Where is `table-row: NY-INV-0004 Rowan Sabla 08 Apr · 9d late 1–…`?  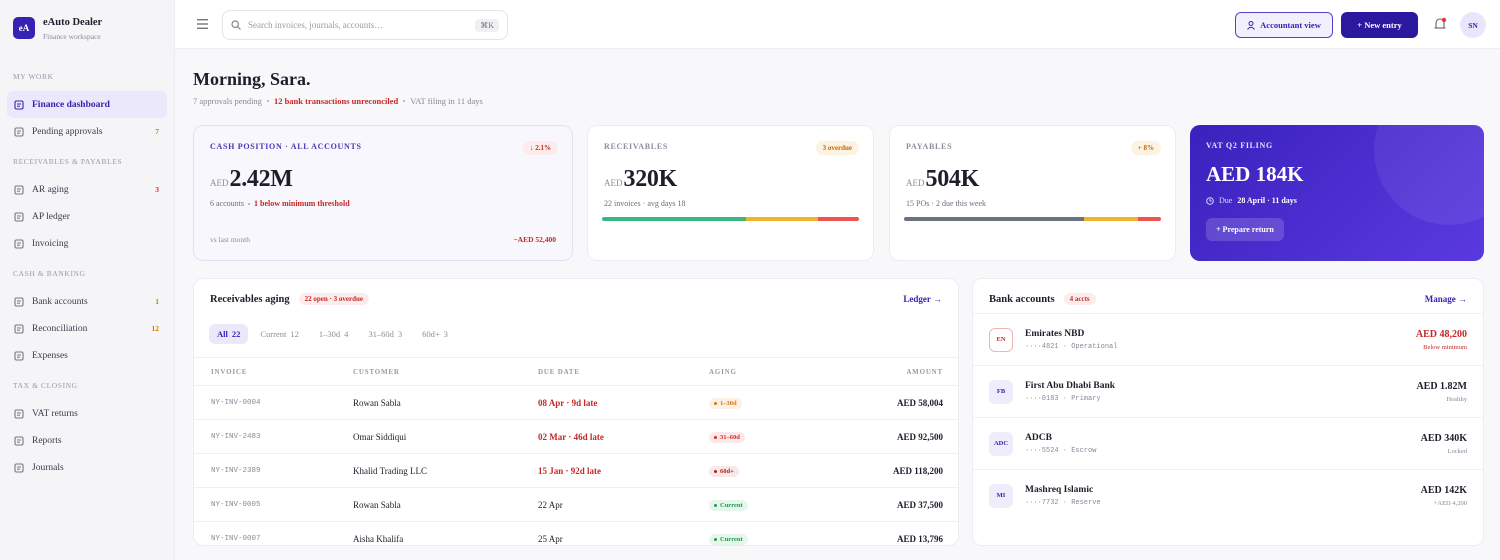 table-row: NY-INV-0004 Rowan Sabla 08 Apr · 9d late 1–… is located at coordinates (576, 402).